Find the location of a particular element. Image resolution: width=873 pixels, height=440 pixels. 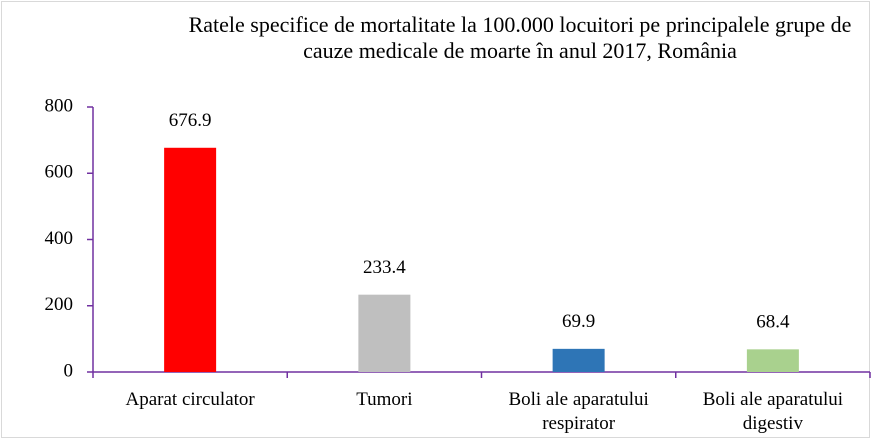

x-tick-label: Tumori is located at coordinates (384, 399).